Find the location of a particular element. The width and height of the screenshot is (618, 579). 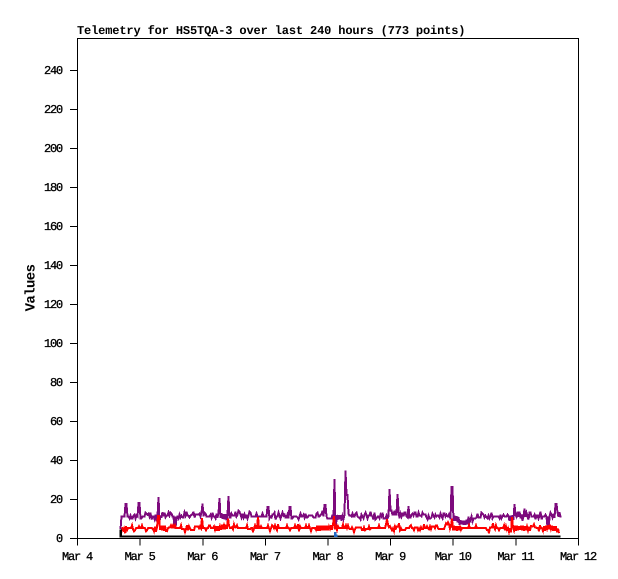

svg-text: 0 is located at coordinates (59, 539).